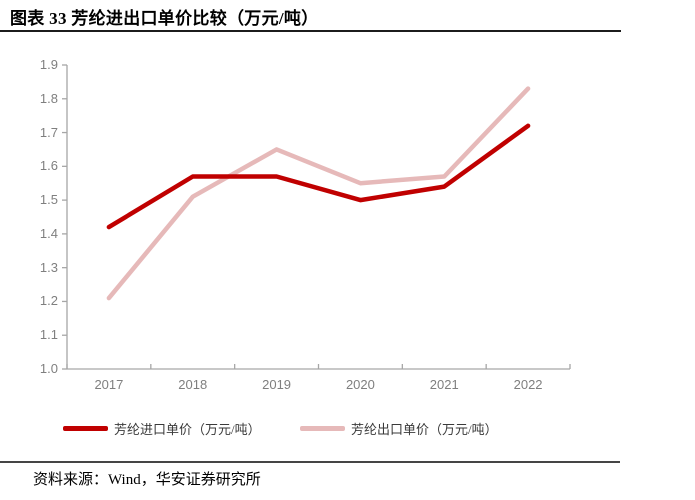 The image size is (695, 500). Describe the element at coordinates (322, 428) in the screenshot. I see `legend-swatch-export` at that location.